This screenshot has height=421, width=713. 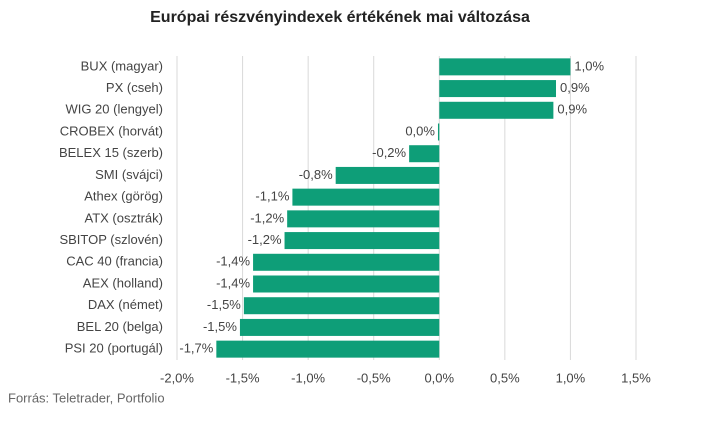 I want to click on y-tick-label: PSI 20 (portugál), so click(x=114, y=348).